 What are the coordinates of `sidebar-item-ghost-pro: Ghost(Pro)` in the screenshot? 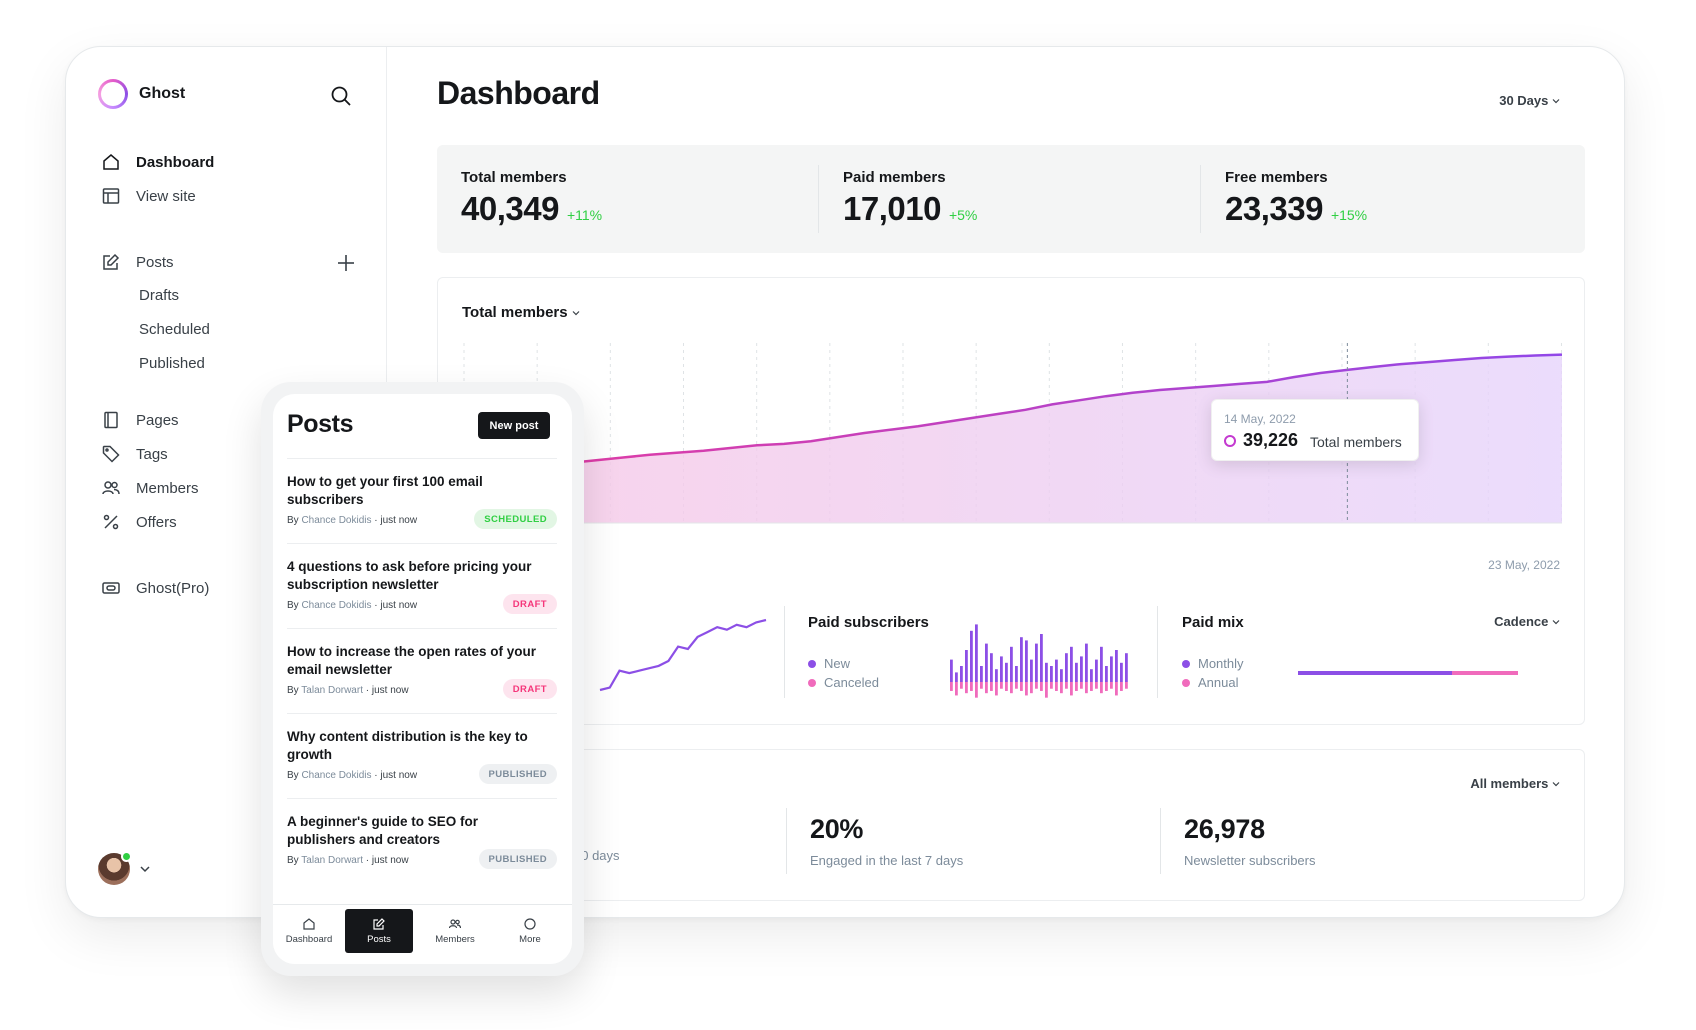 It's located at (155, 588).